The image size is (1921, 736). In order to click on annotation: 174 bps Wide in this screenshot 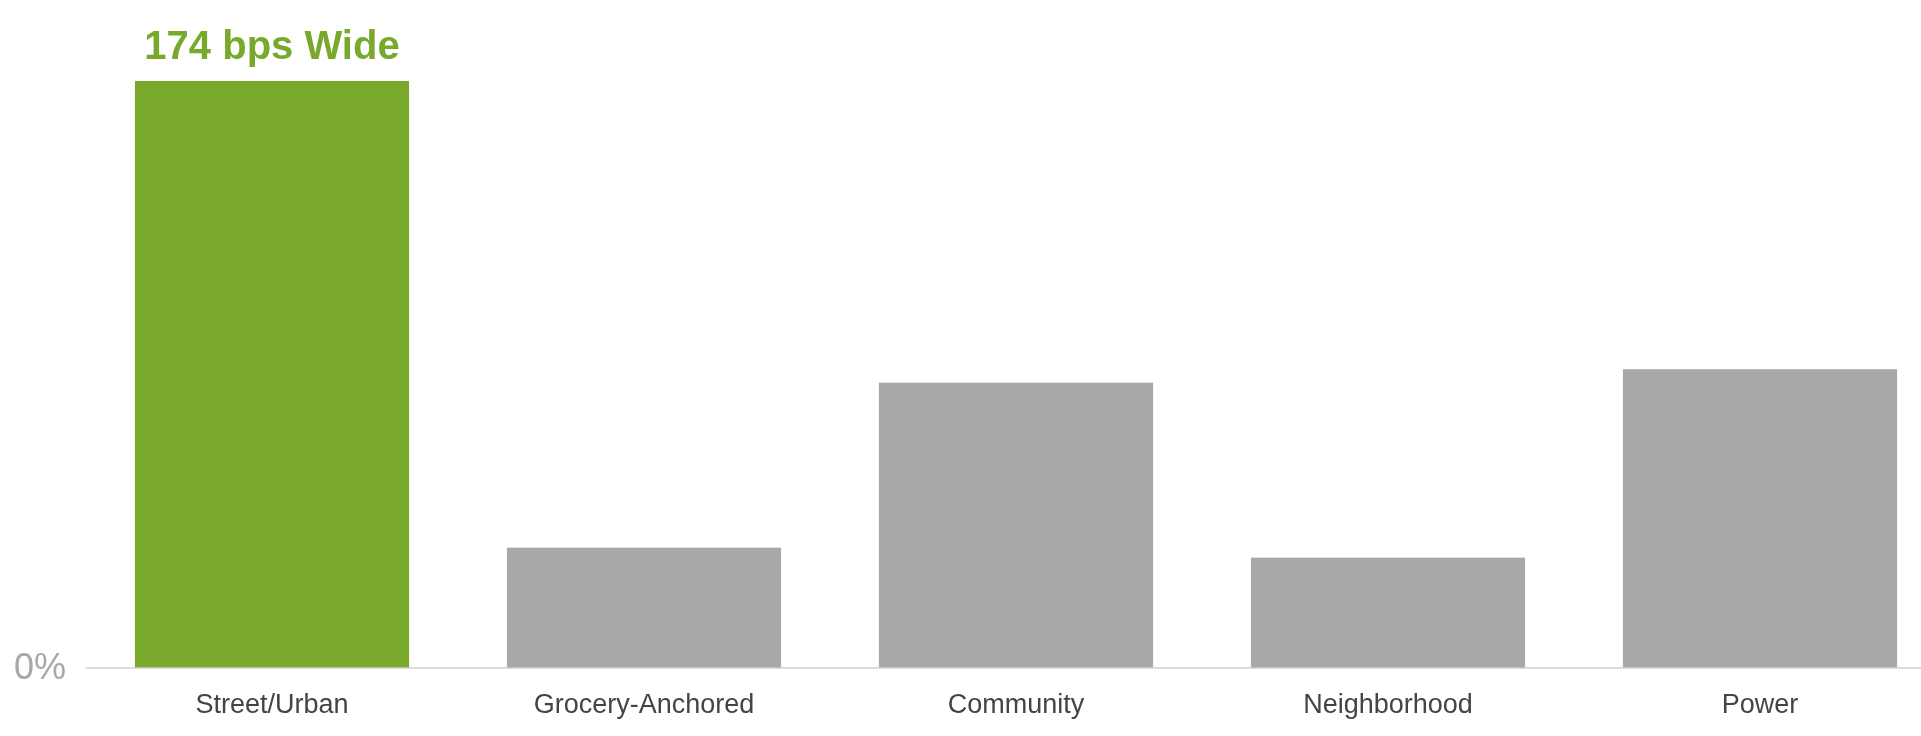, I will do `click(272, 45)`.